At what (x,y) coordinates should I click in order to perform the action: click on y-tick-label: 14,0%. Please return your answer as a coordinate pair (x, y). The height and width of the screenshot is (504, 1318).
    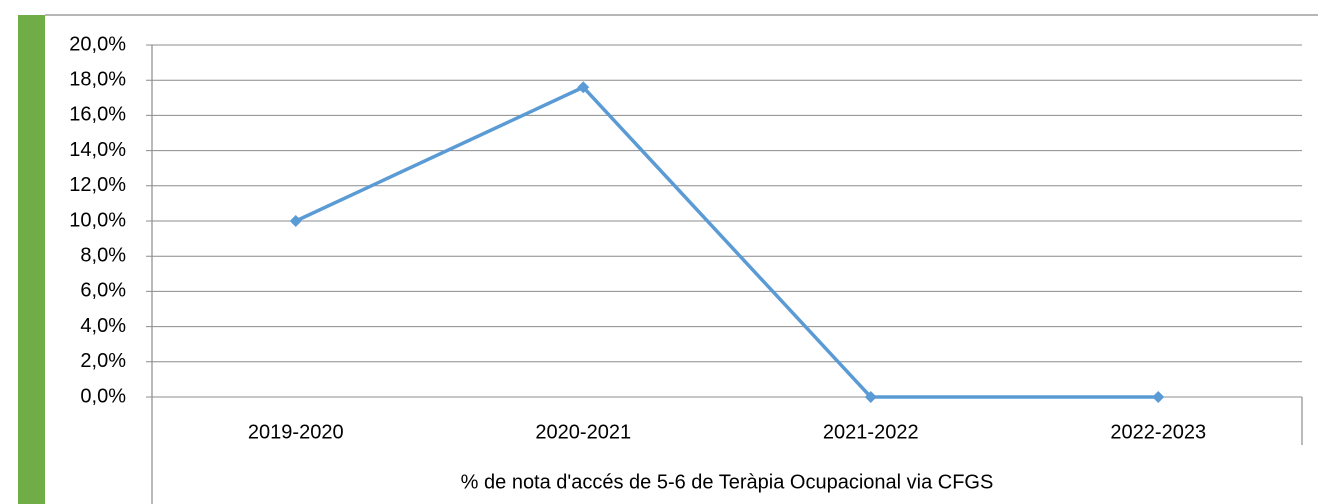
    Looking at the image, I should click on (97, 150).